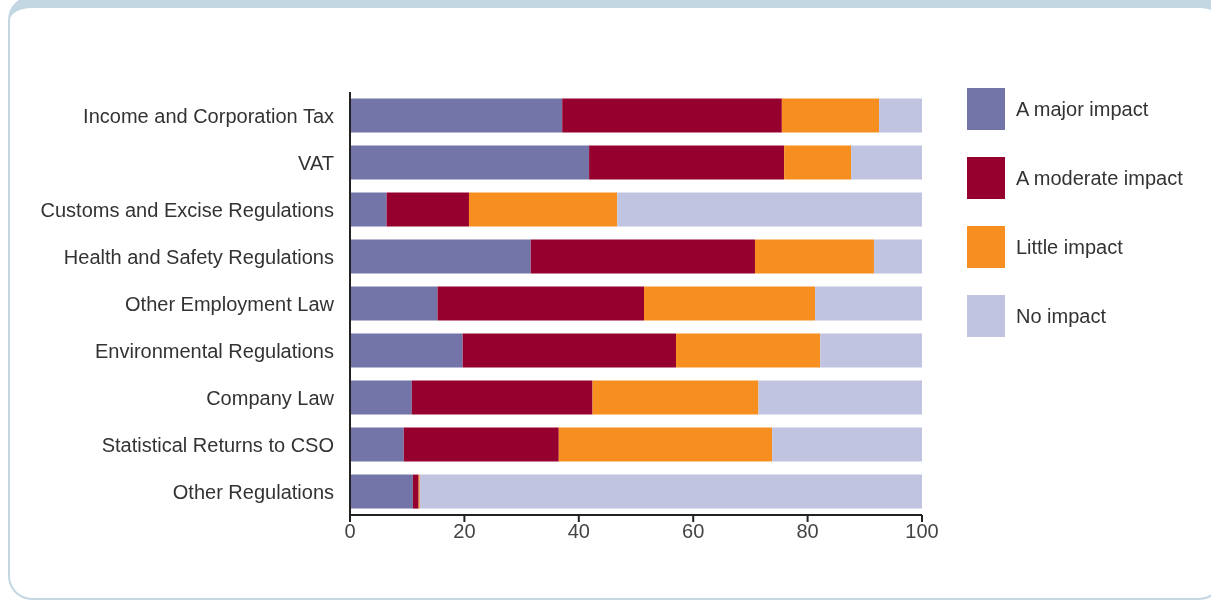 The width and height of the screenshot is (1211, 607). Describe the element at coordinates (253, 491) in the screenshot. I see `y-tick-label: Other Regulations` at that location.